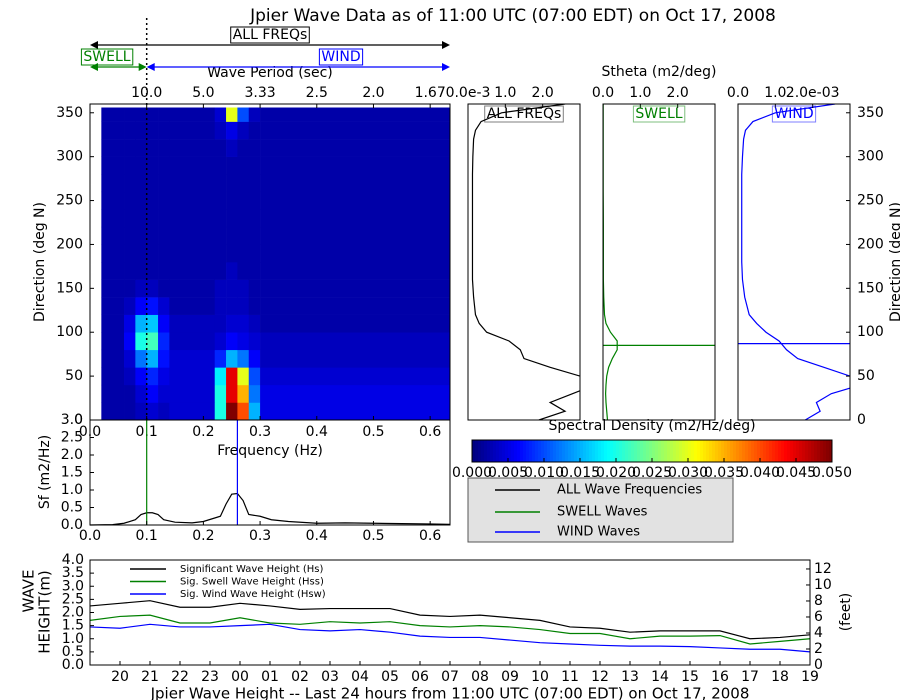  Describe the element at coordinates (760, 473) in the screenshot. I see `x-tick-label: 0.040` at that location.